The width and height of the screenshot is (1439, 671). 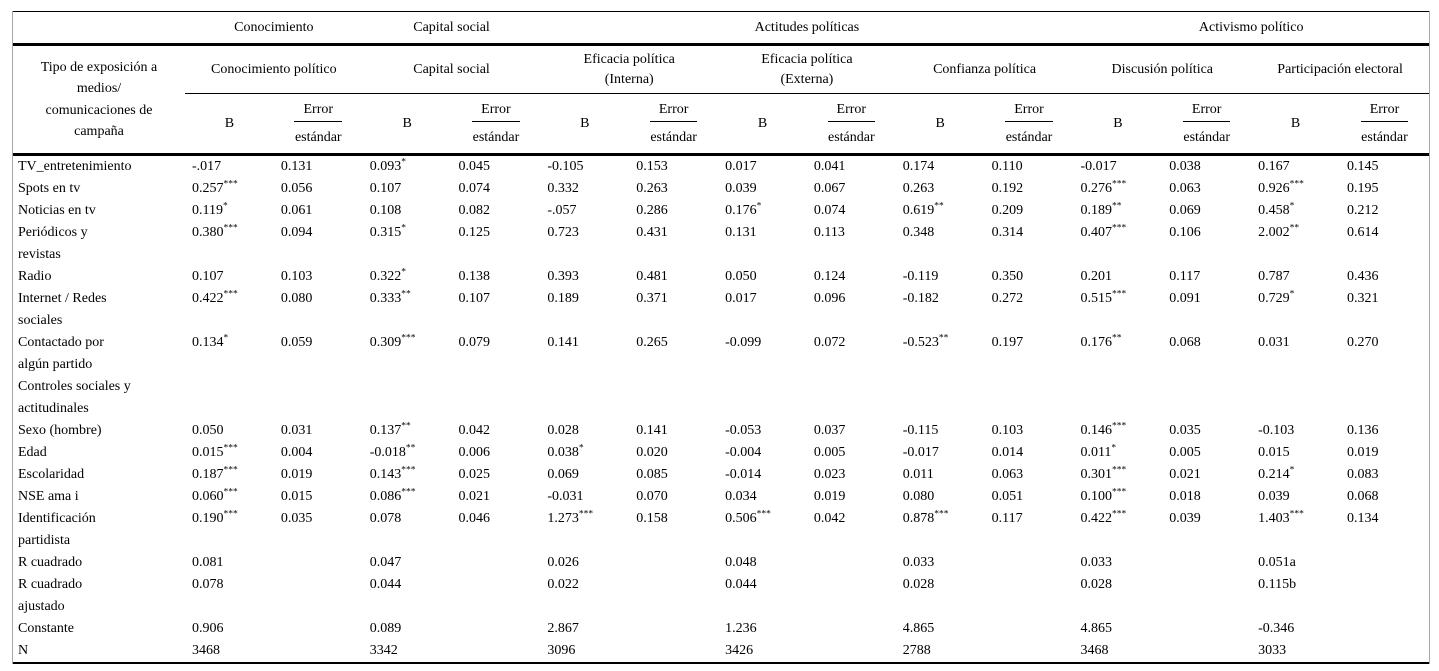 What do you see at coordinates (41, 606) in the screenshot?
I see `row-label-line: ajustado` at bounding box center [41, 606].